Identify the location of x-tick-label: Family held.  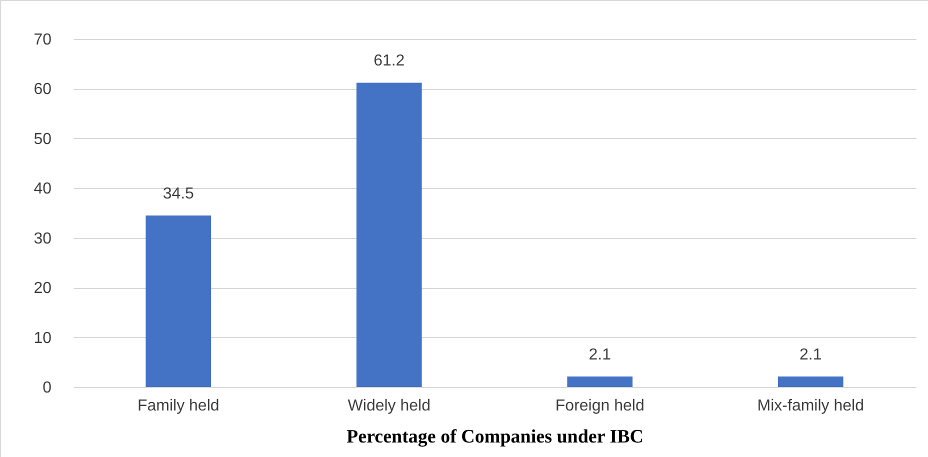
(178, 406).